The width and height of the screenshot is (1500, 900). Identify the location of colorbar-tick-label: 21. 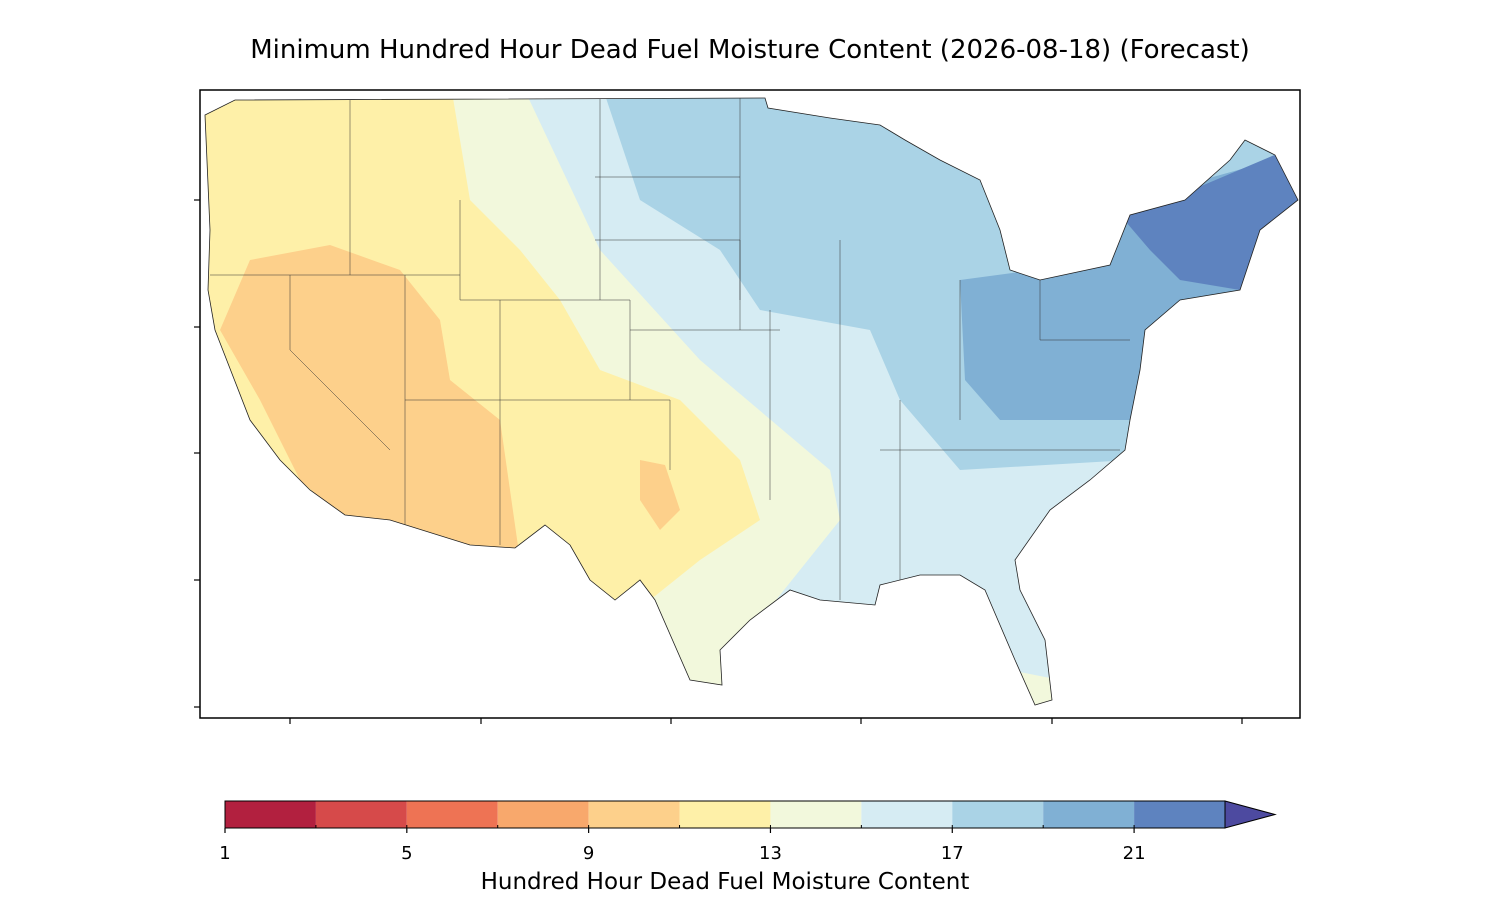
(1134, 853).